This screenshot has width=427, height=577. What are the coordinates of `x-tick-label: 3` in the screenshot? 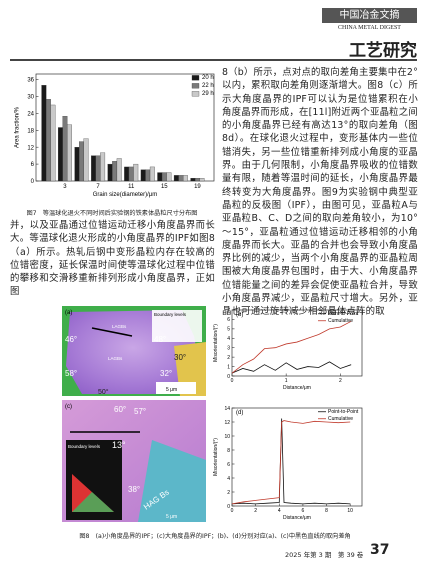 It's located at (65, 187).